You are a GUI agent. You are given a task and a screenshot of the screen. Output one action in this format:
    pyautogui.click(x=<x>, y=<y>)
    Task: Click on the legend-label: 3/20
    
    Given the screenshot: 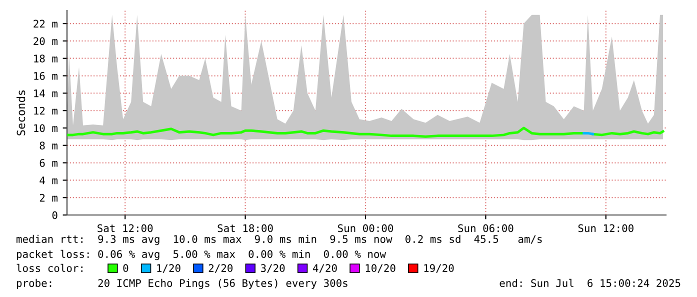 What is the action you would take?
    pyautogui.click(x=272, y=268)
    